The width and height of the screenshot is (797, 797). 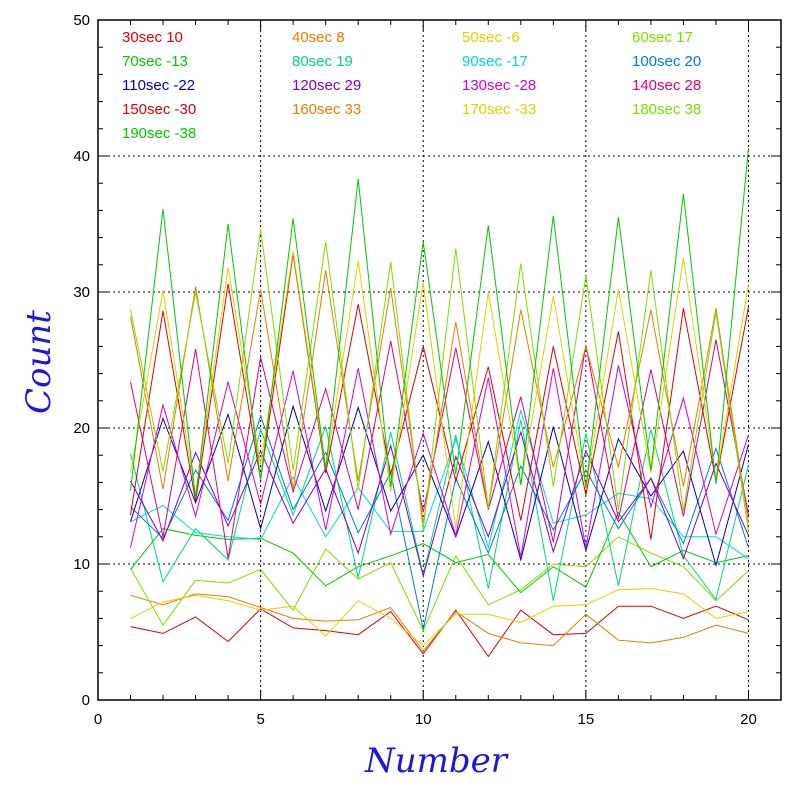 What do you see at coordinates (326, 85) in the screenshot?
I see `legend-entry: 120sec 29` at bounding box center [326, 85].